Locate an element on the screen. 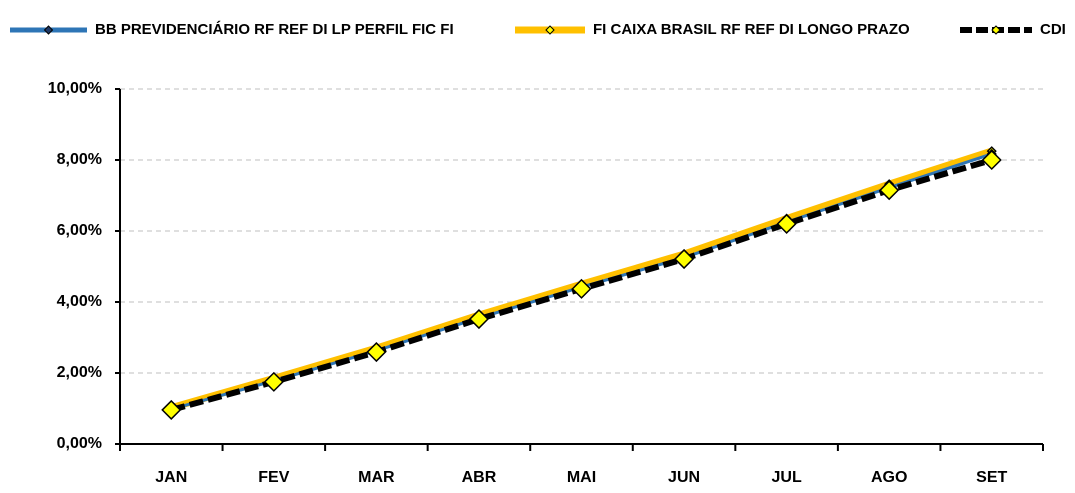  x-tick-label: SET is located at coordinates (991, 477).